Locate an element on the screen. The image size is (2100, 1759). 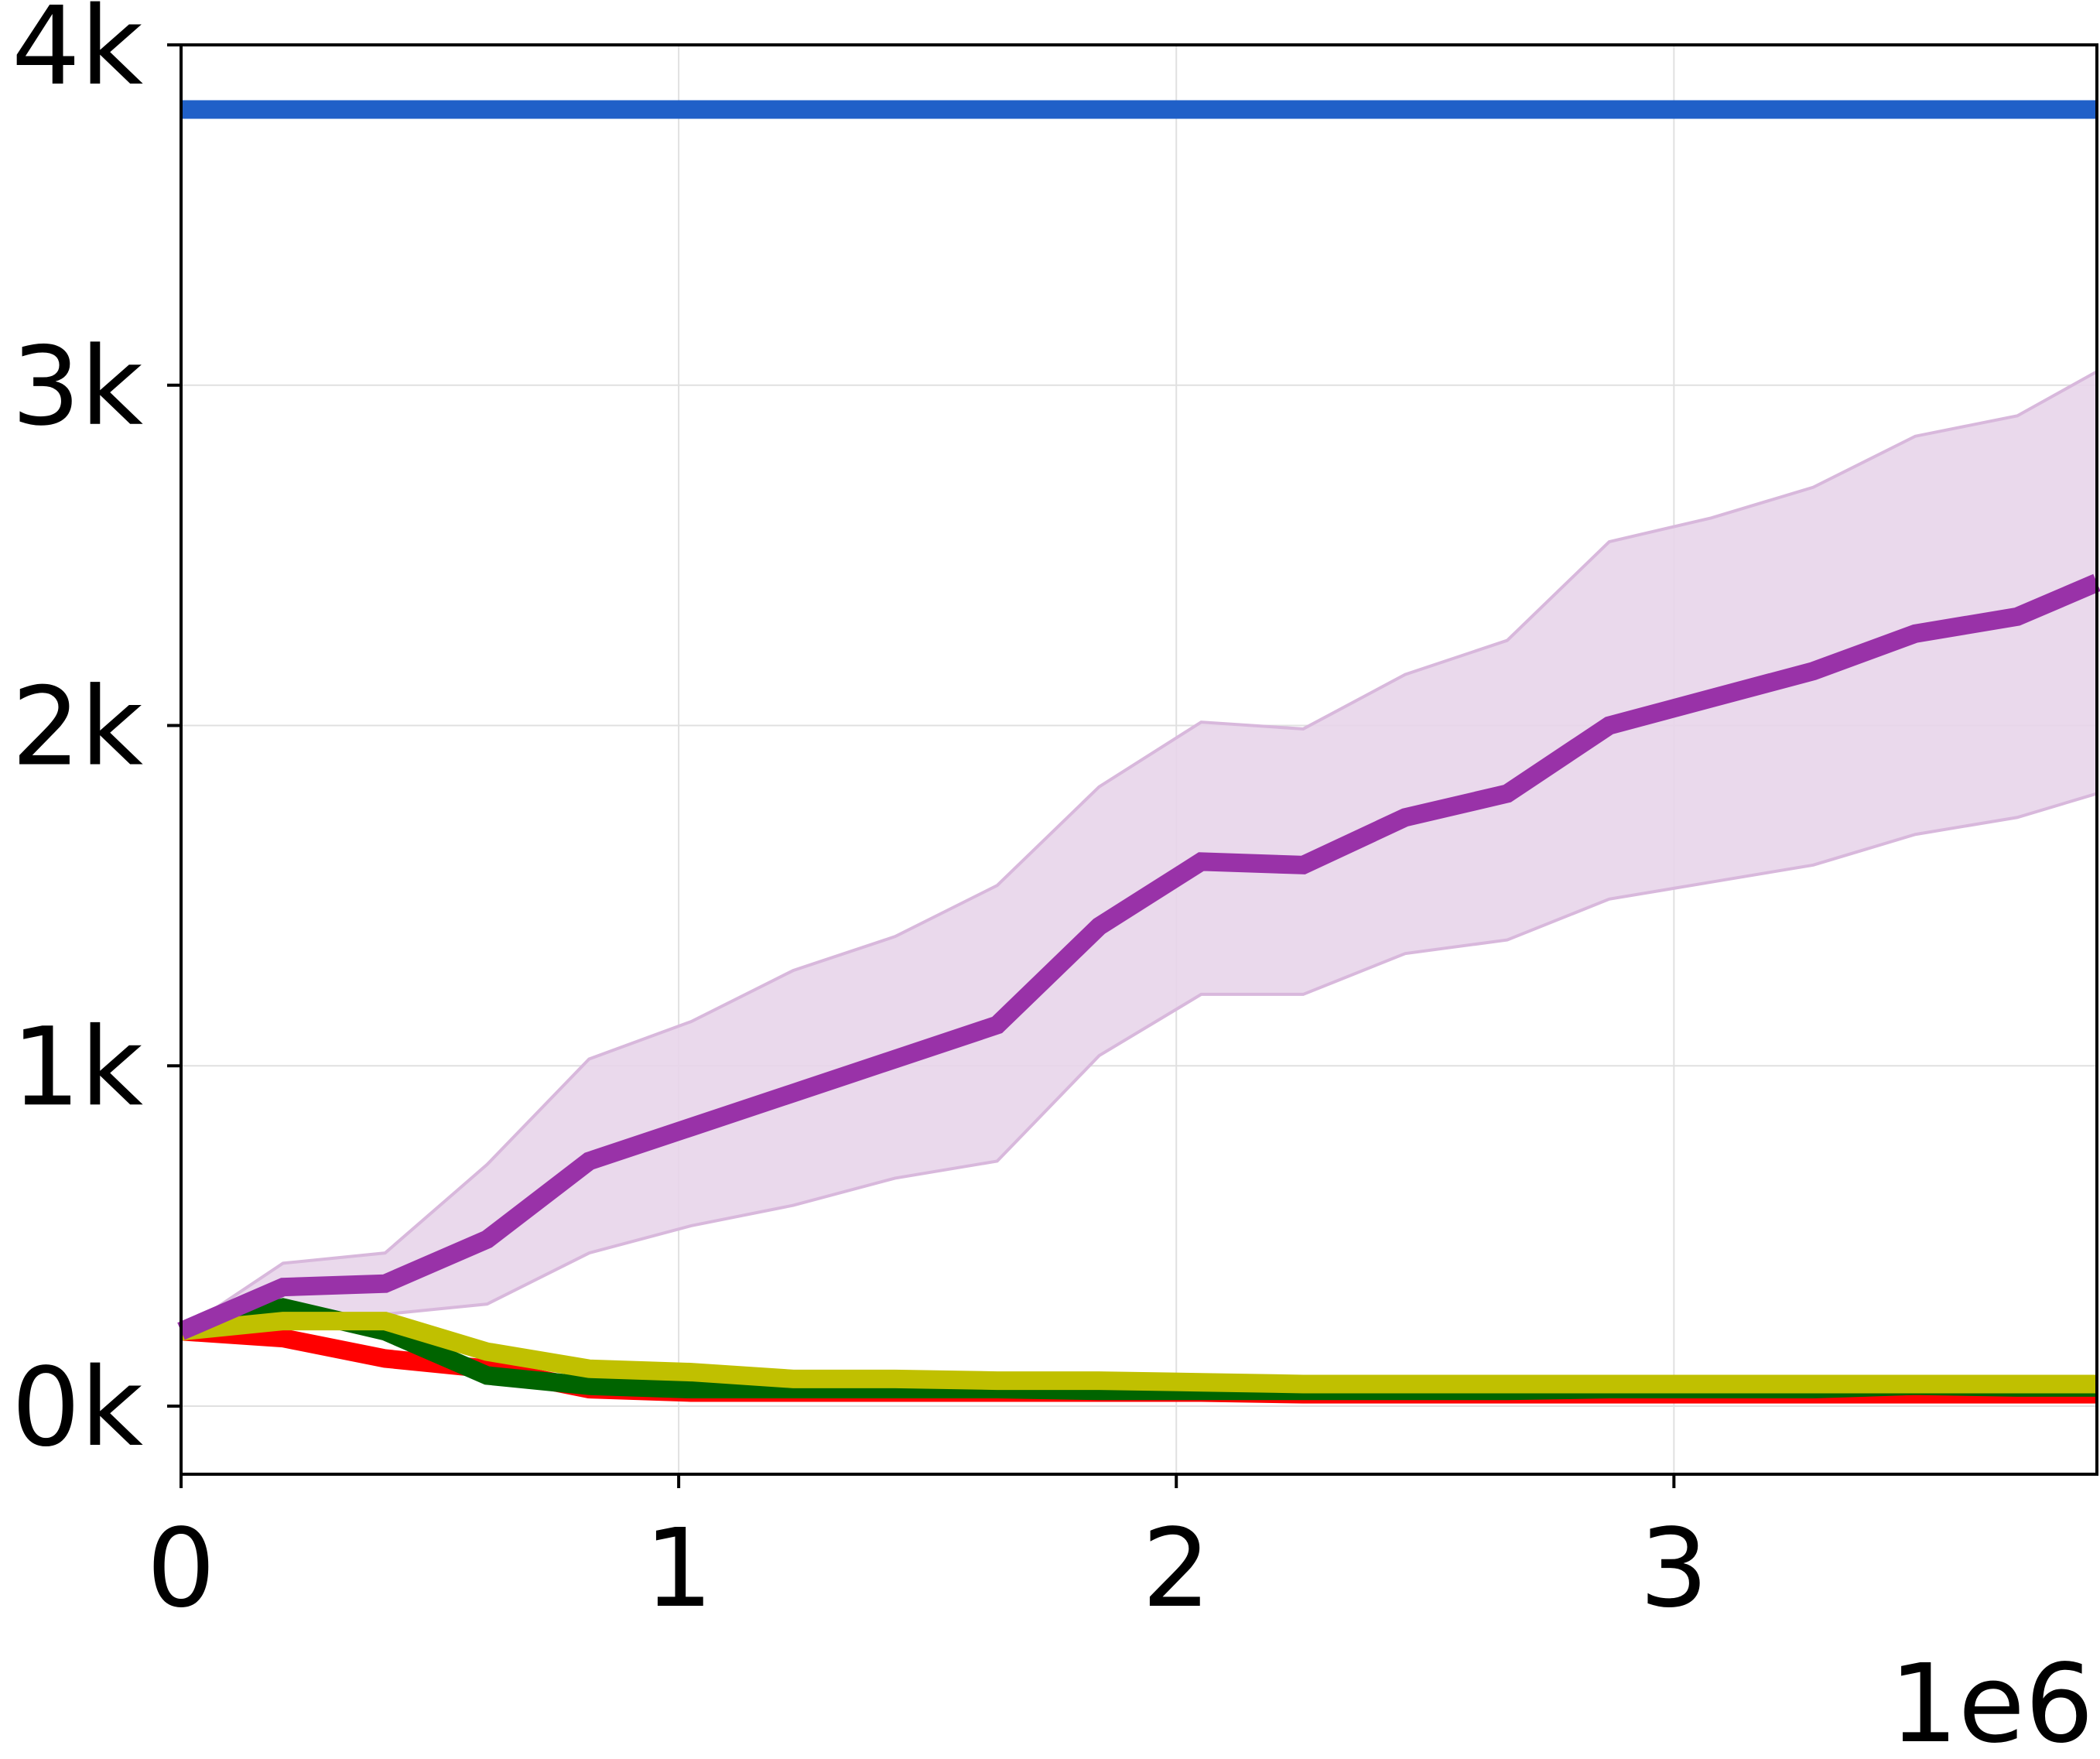
x-tick-label: 3 is located at coordinates (1674, 1569).